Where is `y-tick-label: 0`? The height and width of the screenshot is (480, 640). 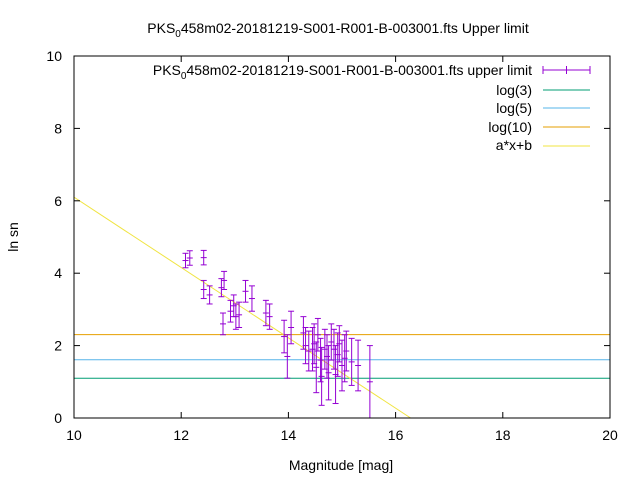 y-tick-label: 0 is located at coordinates (58, 418).